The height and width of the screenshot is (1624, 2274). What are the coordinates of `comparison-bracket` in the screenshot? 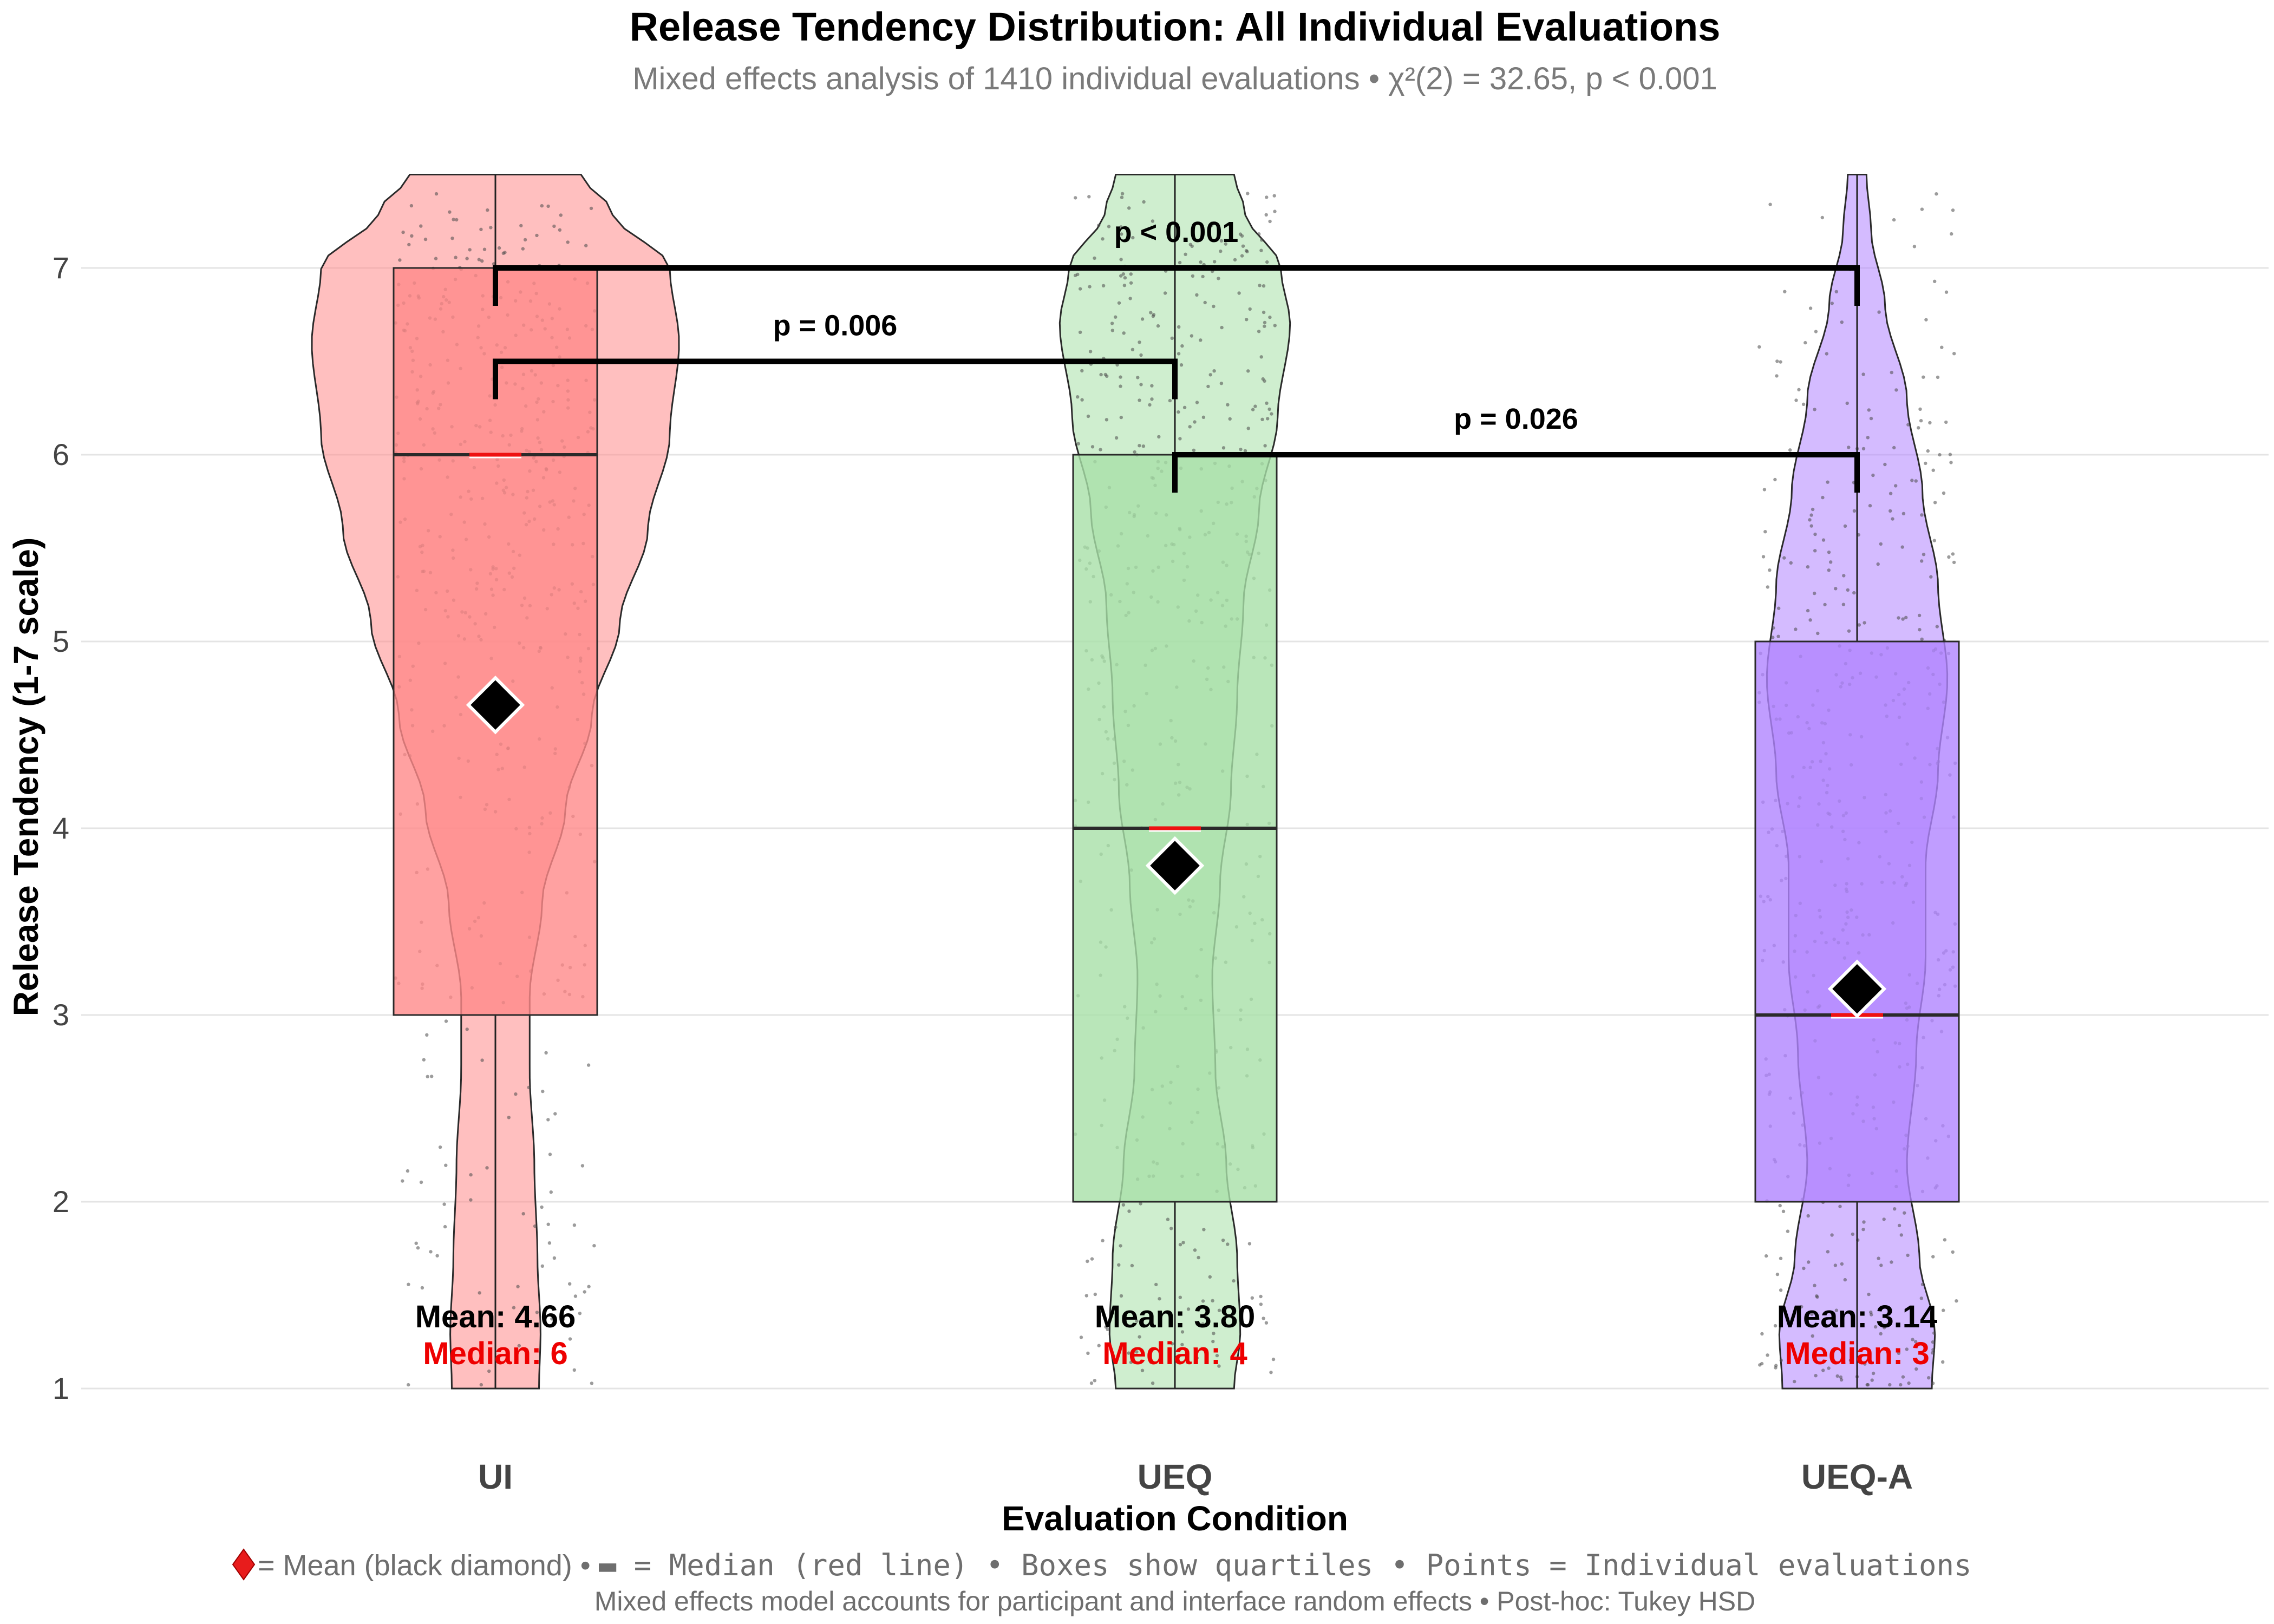 It's located at (1516, 473).